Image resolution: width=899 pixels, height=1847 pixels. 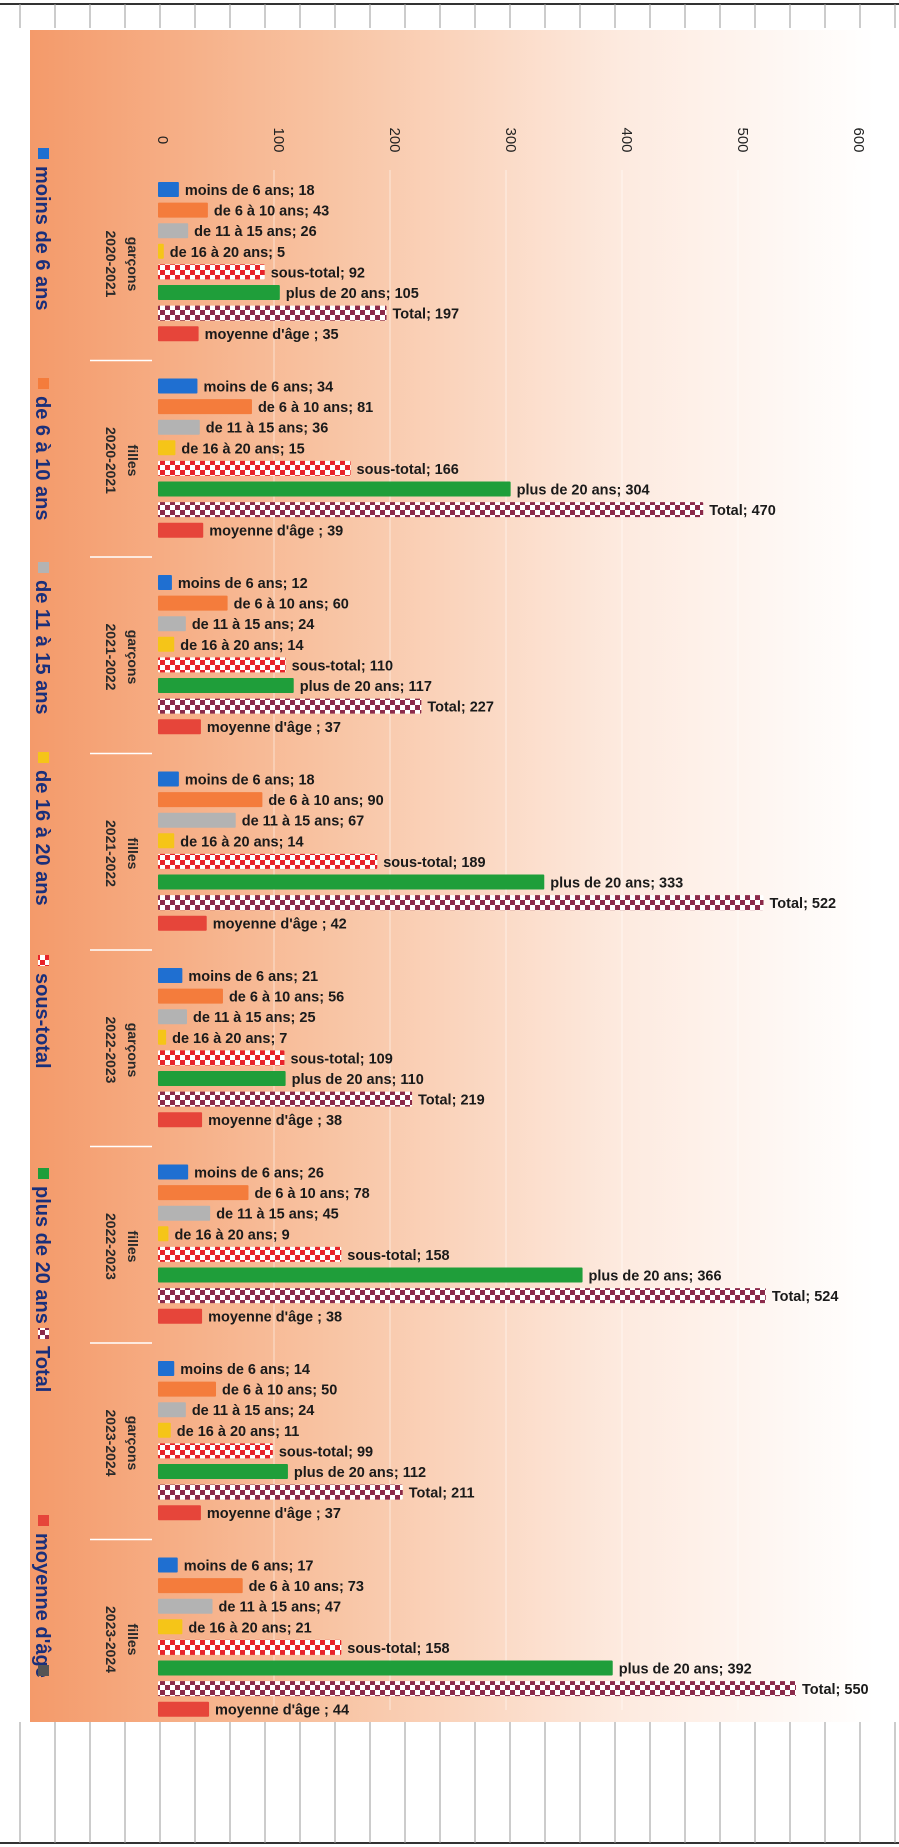 What do you see at coordinates (460, 708) in the screenshot?
I see `data-label: Total; 227` at bounding box center [460, 708].